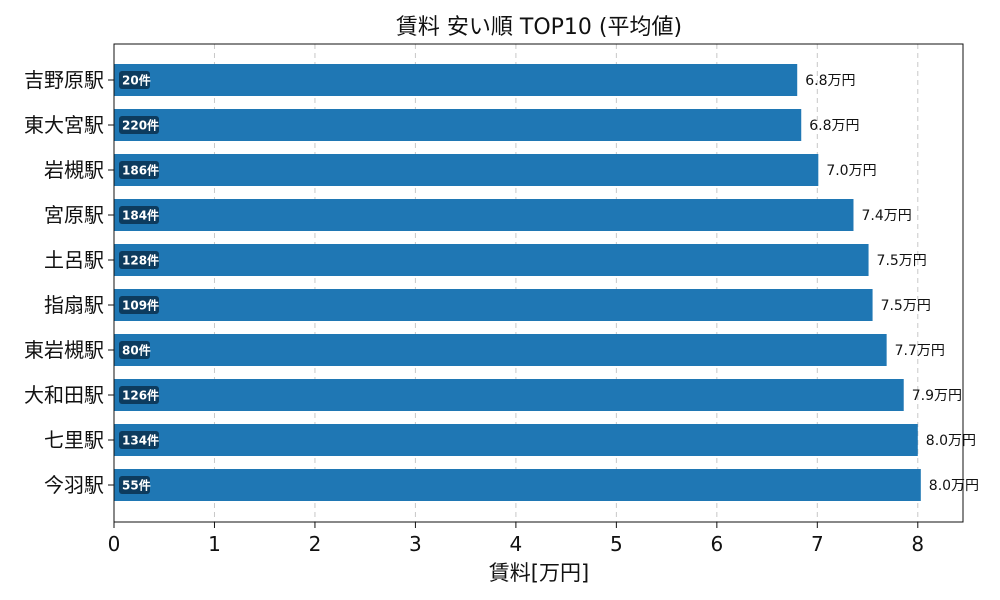  Describe the element at coordinates (539, 573) in the screenshot. I see `x-axis-label: 賃料[万円]` at that location.